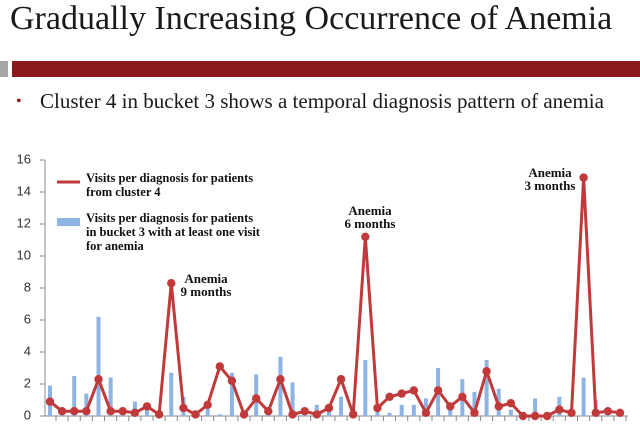 The width and height of the screenshot is (640, 425). I want to click on annotation: Anemia 6 months, so click(370, 217).